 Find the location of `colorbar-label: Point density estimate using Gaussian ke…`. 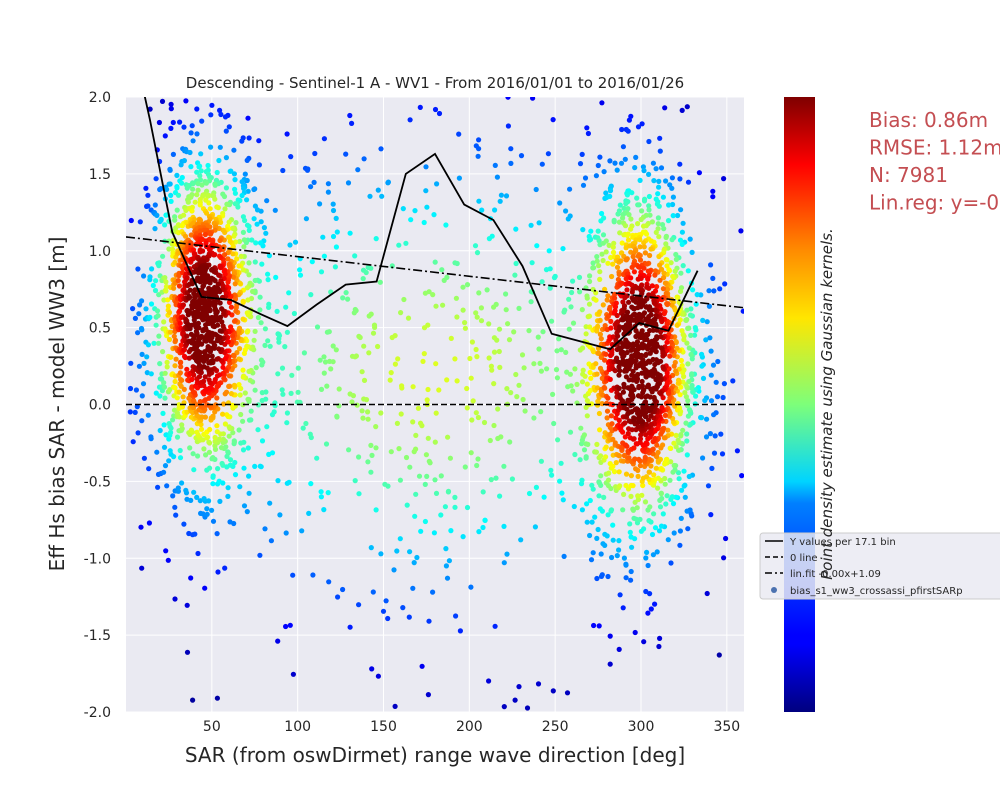

colorbar-label: Point density estimate using Gaussian ke… is located at coordinates (827, 404).